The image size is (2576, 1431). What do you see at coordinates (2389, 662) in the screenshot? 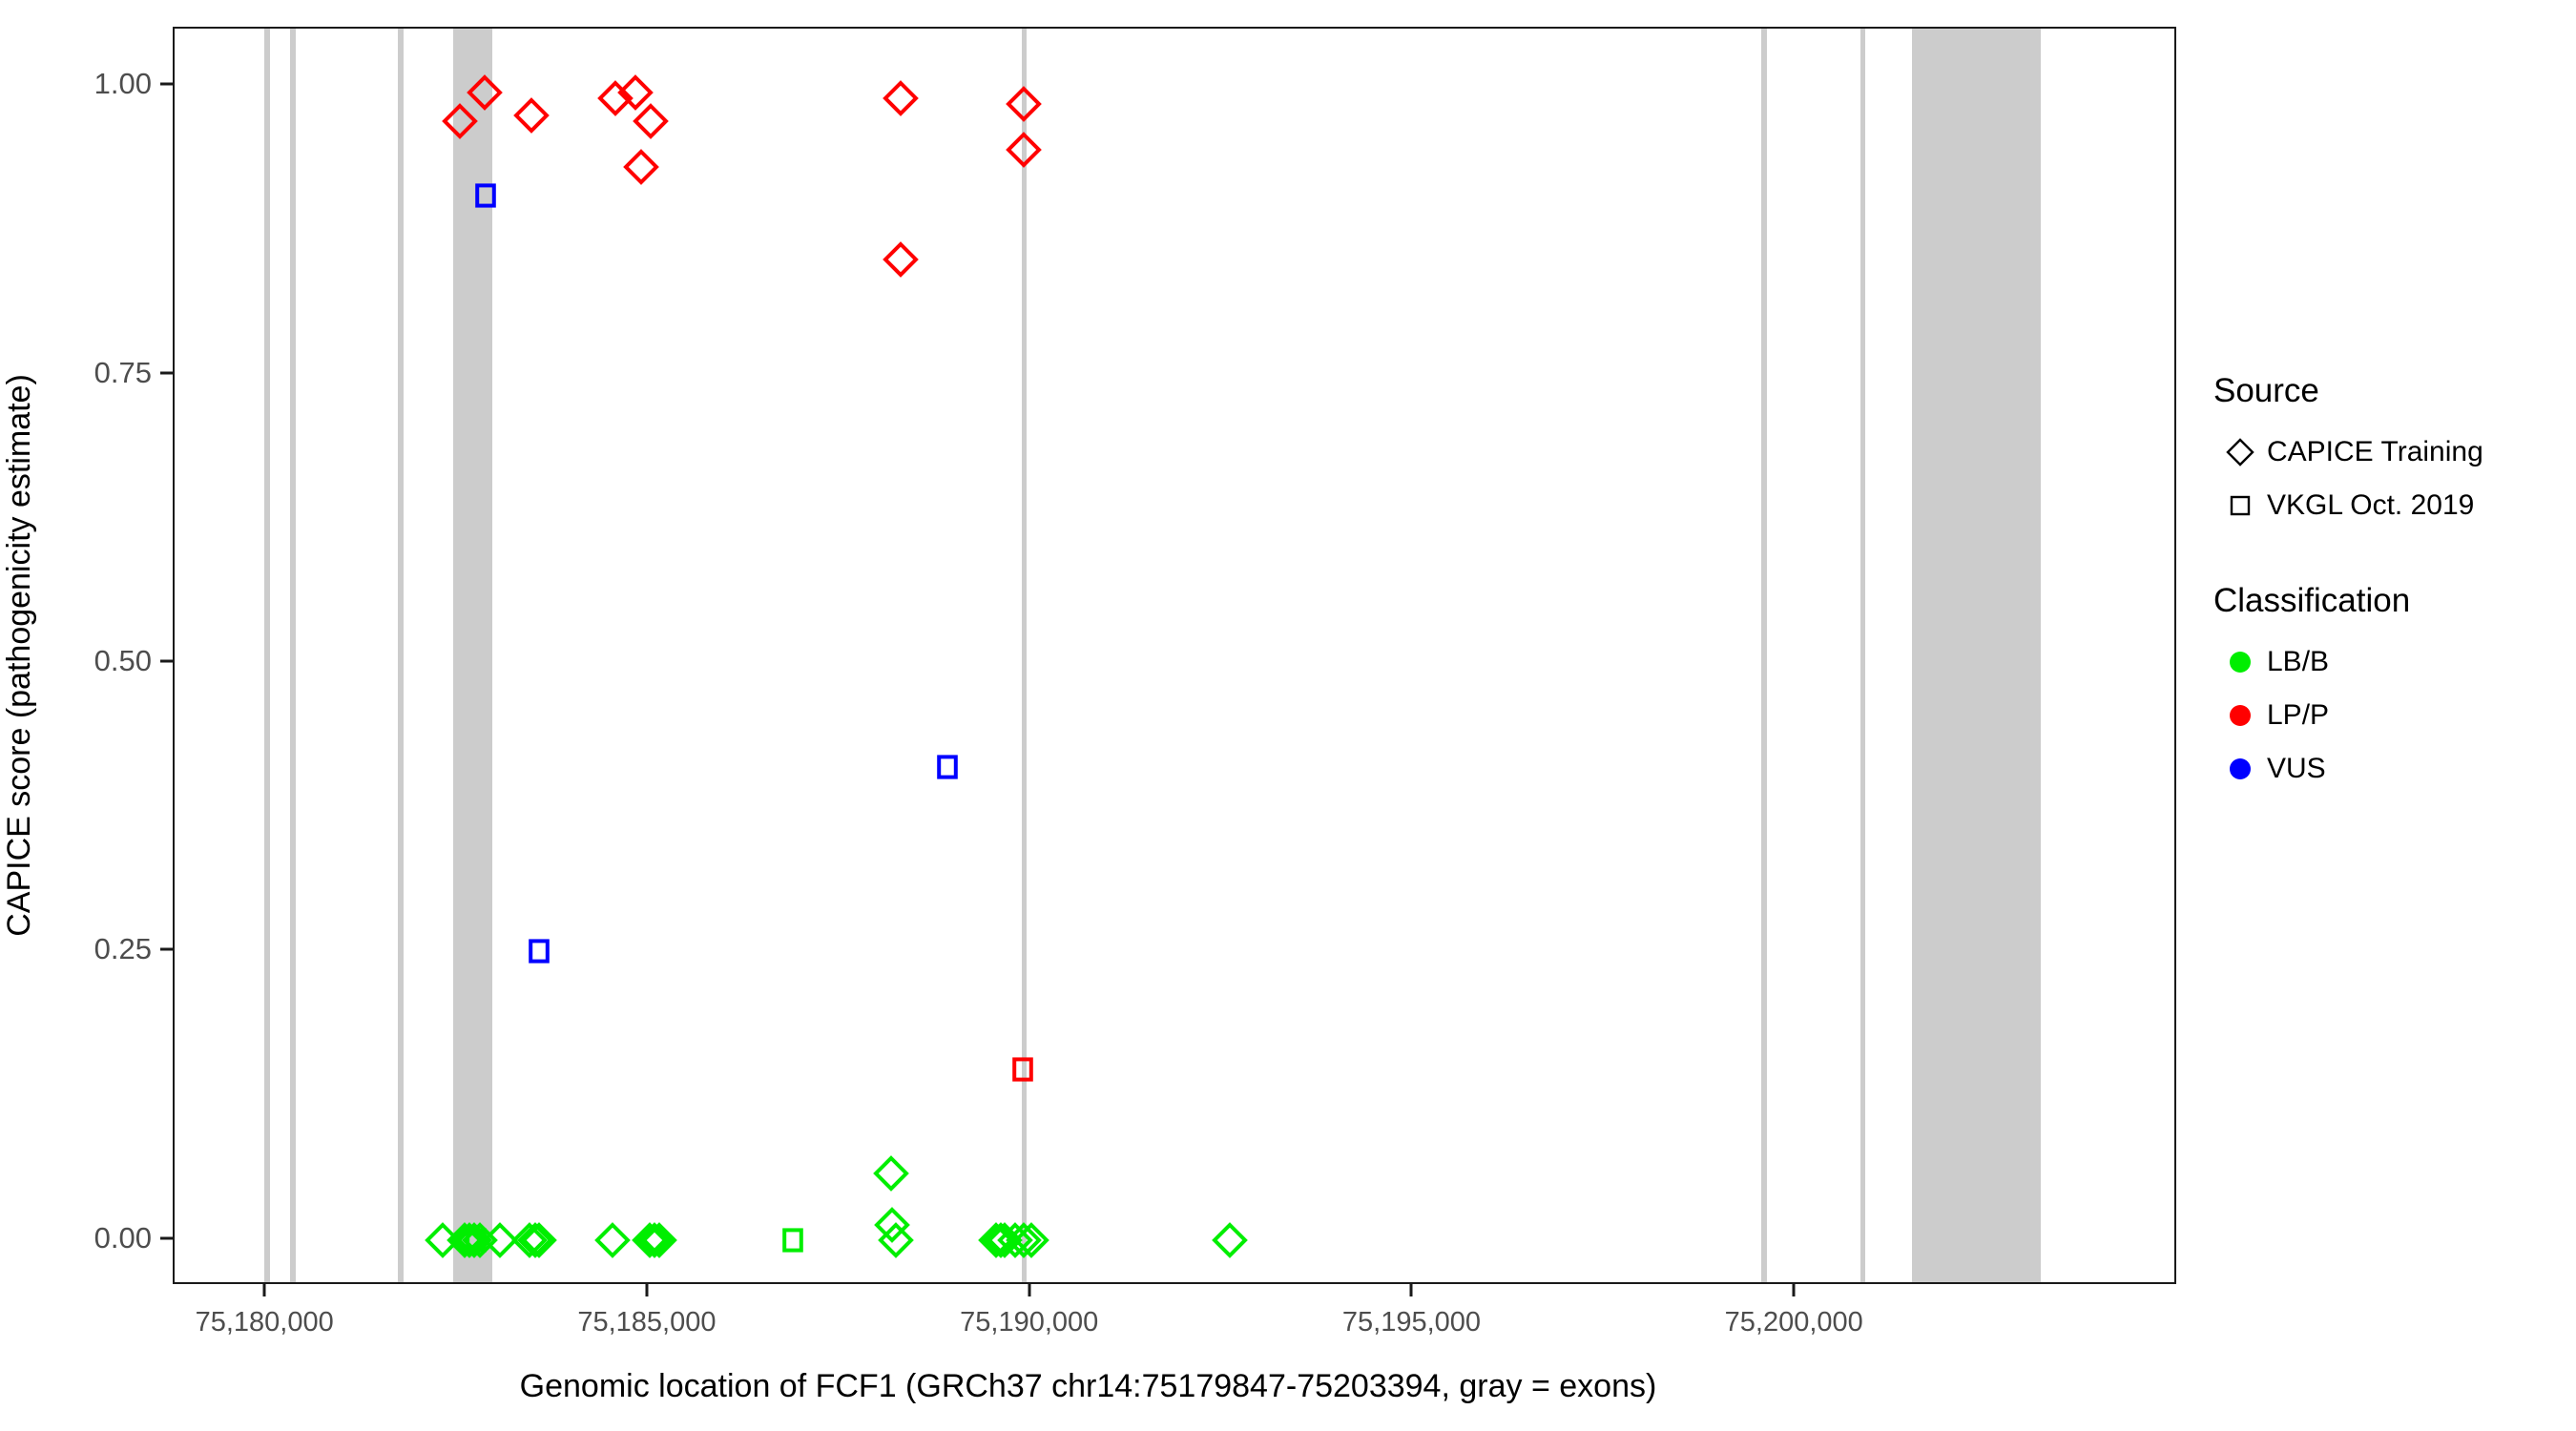
I see `legend-item: LB/B` at bounding box center [2389, 662].